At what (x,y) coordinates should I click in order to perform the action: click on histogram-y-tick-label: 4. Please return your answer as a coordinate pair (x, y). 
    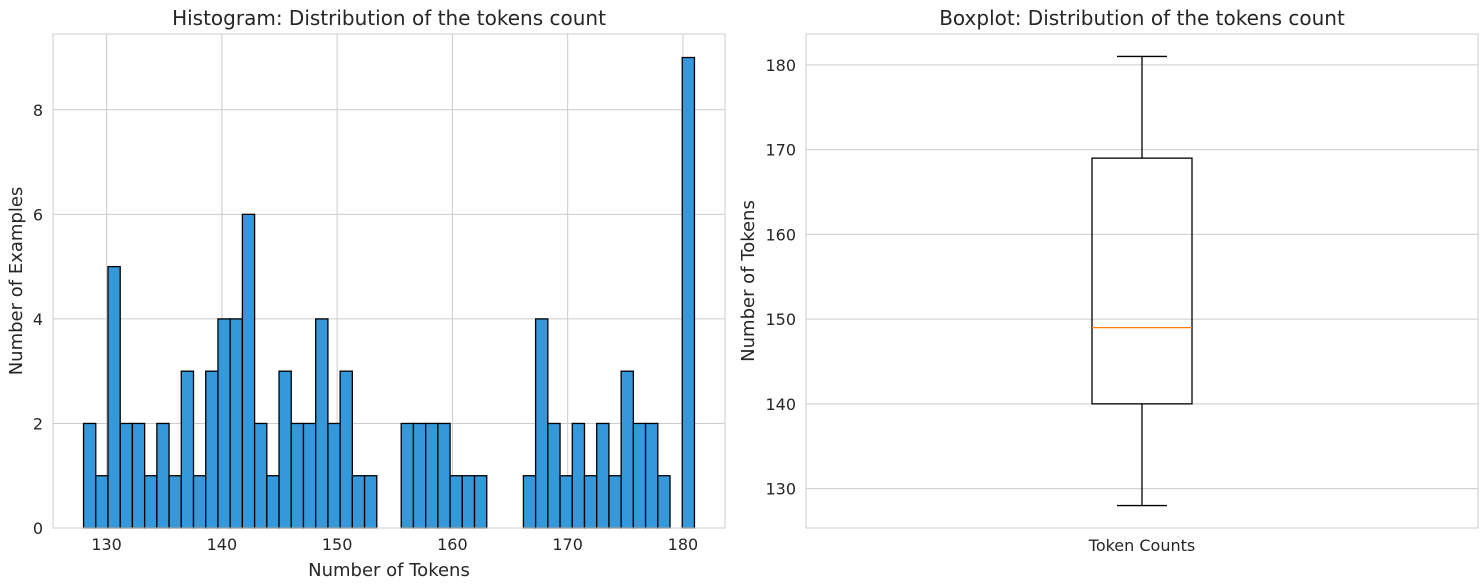
    Looking at the image, I should click on (38, 319).